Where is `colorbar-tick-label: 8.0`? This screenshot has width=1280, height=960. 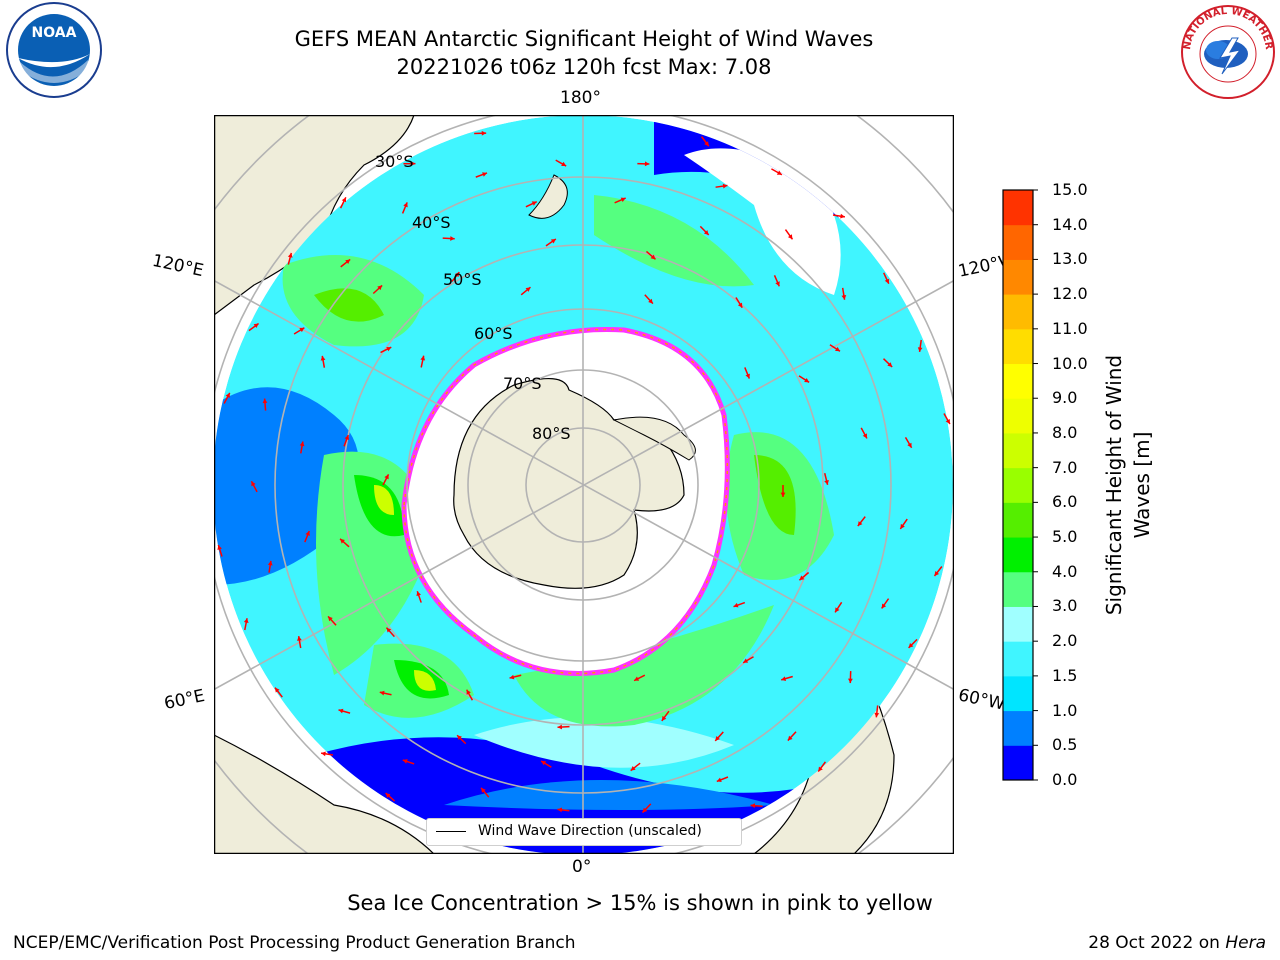 colorbar-tick-label: 8.0 is located at coordinates (1065, 432).